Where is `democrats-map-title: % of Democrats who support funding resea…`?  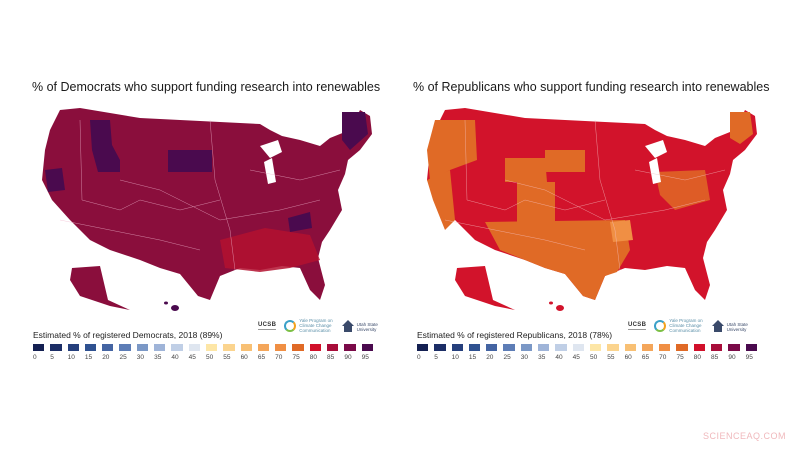 democrats-map-title: % of Democrats who support funding resea… is located at coordinates (206, 87).